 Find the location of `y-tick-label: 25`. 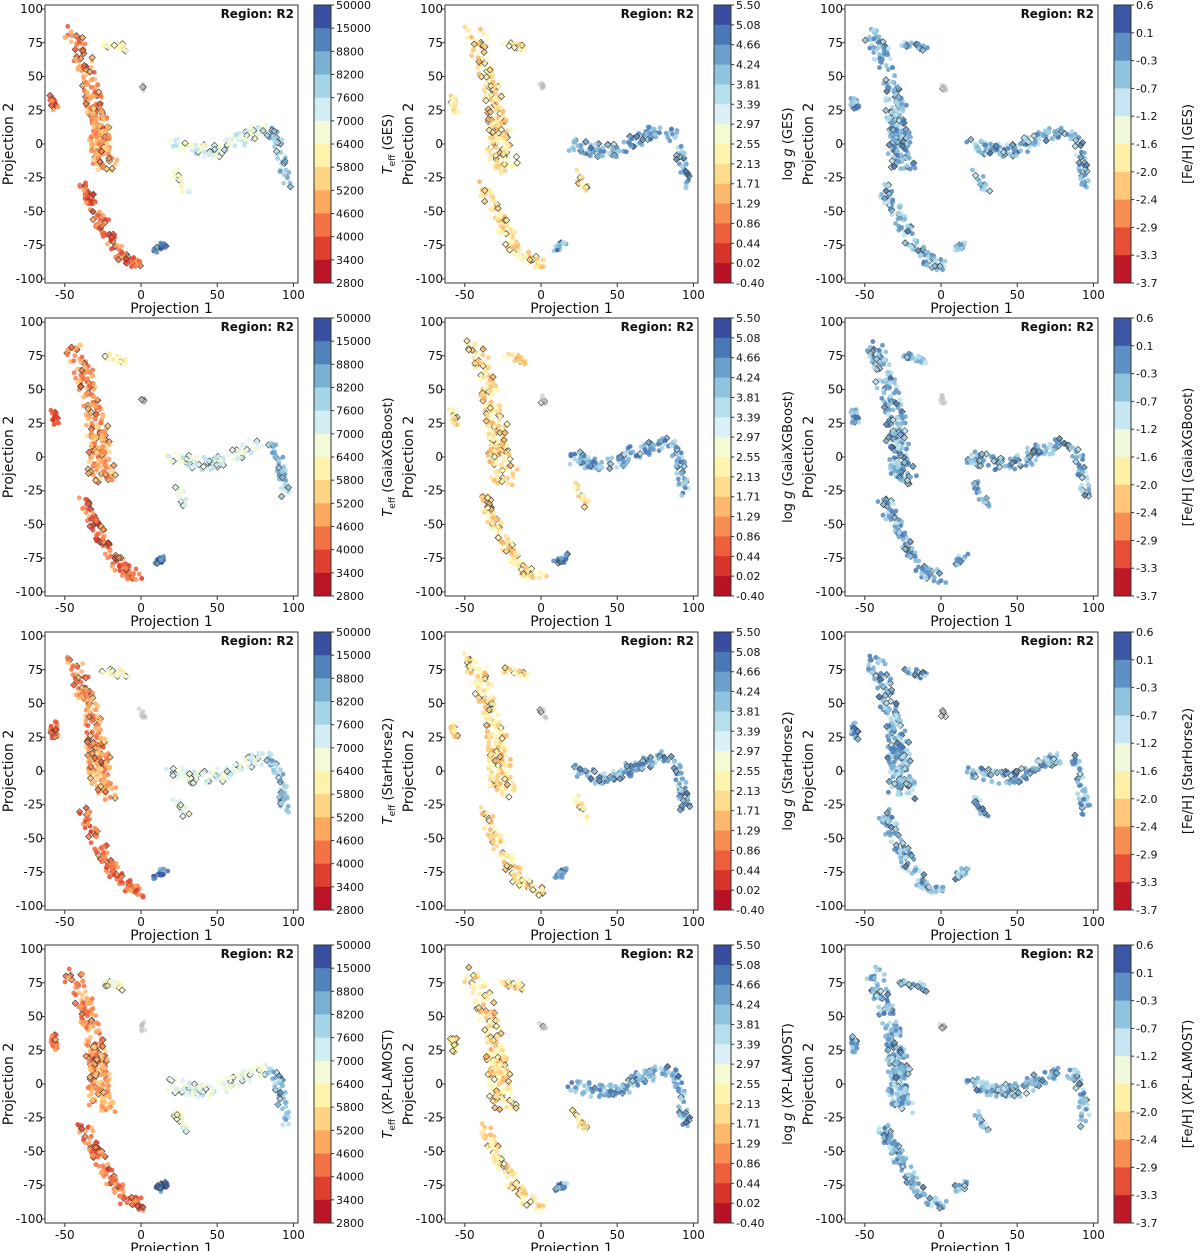

y-tick-label: 25 is located at coordinates (35, 737).